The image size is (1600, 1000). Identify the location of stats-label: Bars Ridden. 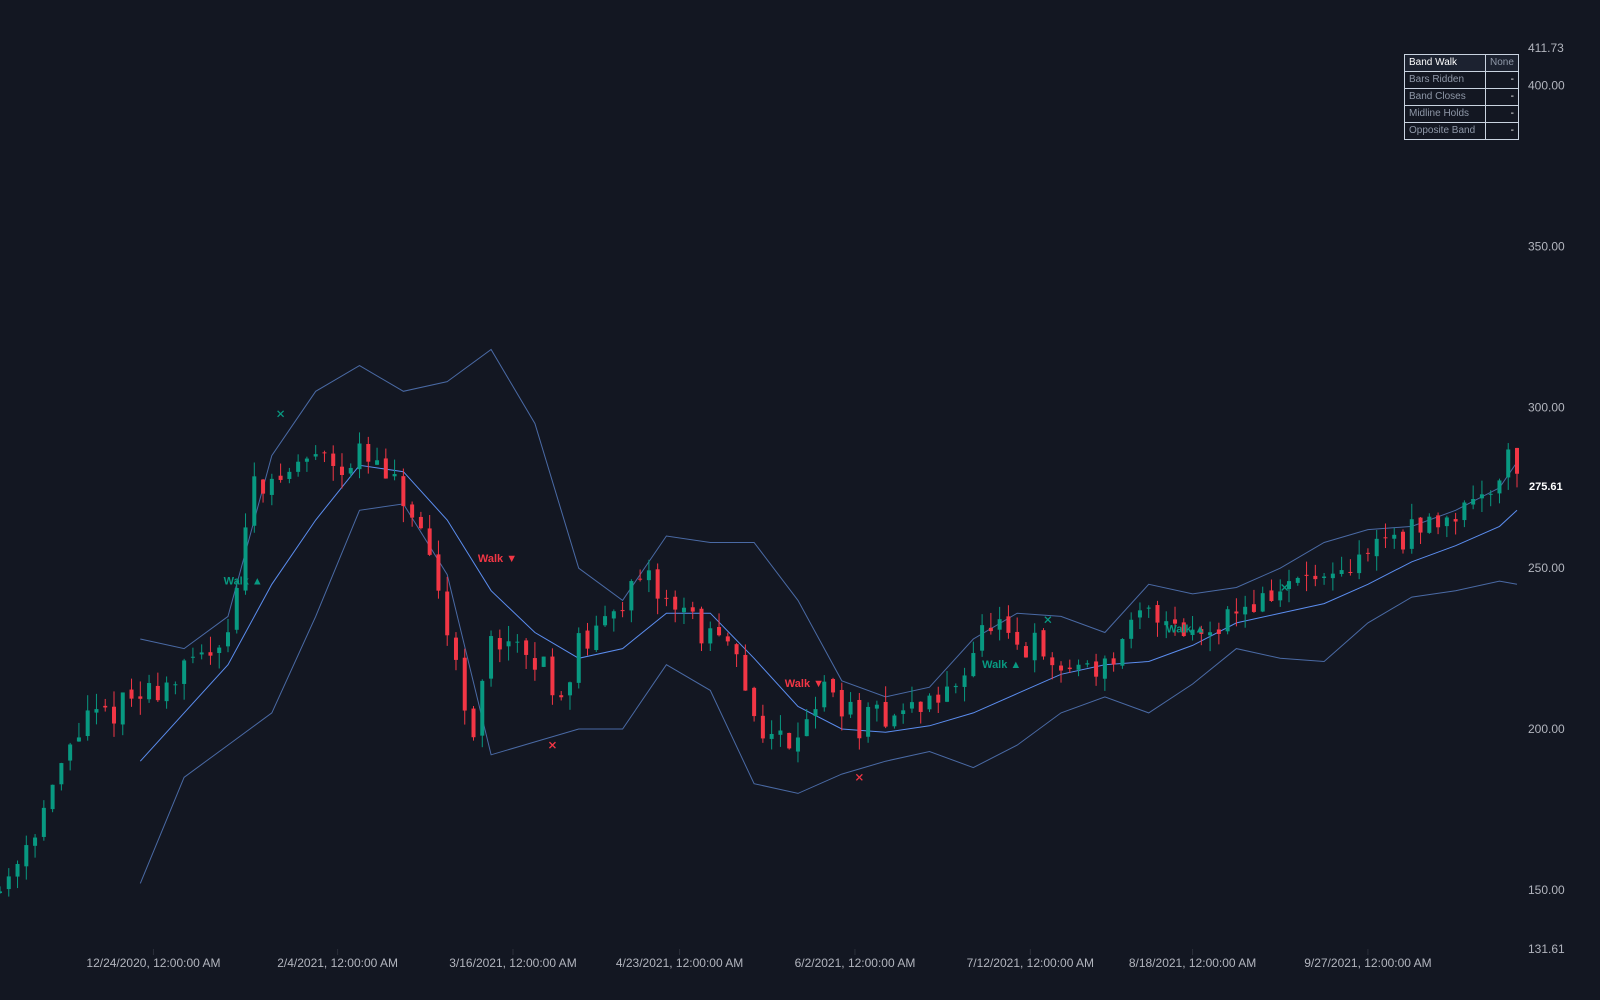
(1445, 80).